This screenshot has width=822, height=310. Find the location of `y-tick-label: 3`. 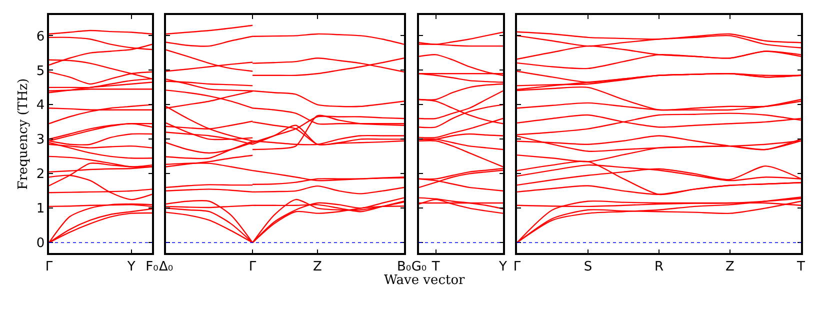

y-tick-label: 3 is located at coordinates (40, 140).